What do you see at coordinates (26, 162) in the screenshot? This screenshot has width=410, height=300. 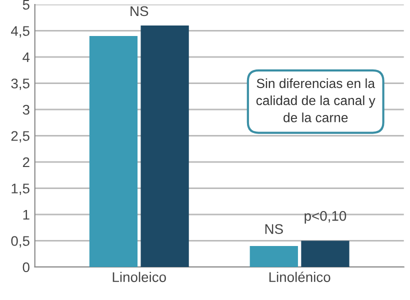 I see `y-tick-label: 2` at bounding box center [26, 162].